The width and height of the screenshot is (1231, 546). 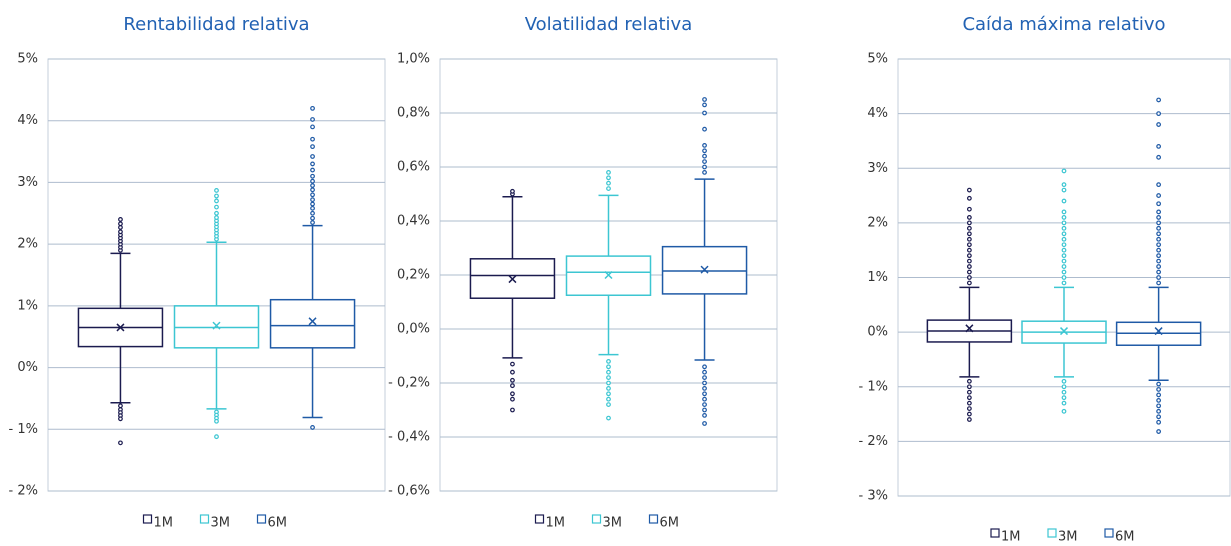 I want to click on y-tick-label: - 2%, so click(x=23, y=491).